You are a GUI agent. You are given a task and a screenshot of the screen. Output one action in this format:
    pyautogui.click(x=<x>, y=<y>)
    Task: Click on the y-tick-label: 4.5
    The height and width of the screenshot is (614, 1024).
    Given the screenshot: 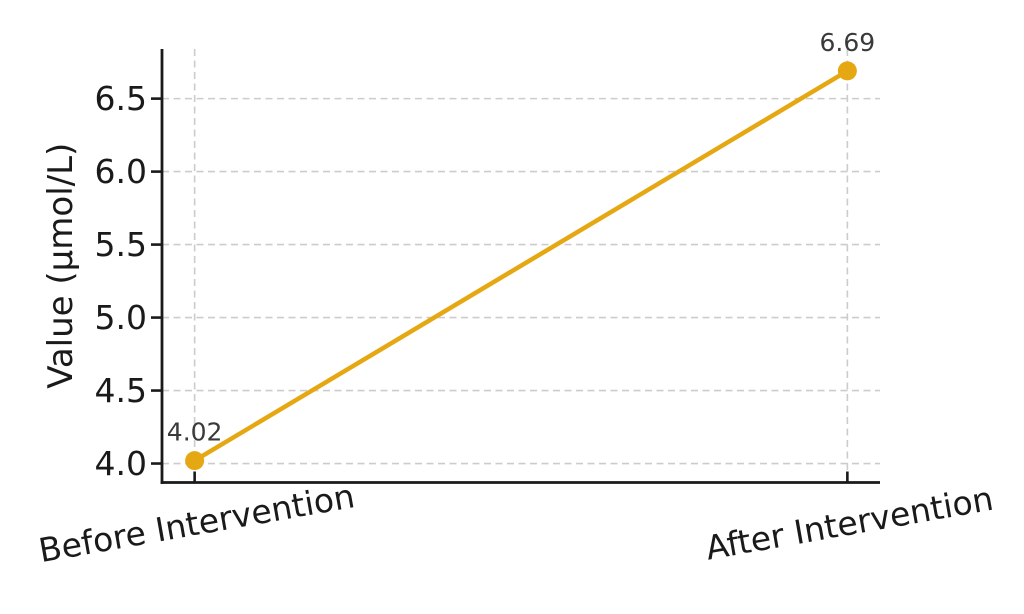 What is the action you would take?
    pyautogui.click(x=121, y=390)
    